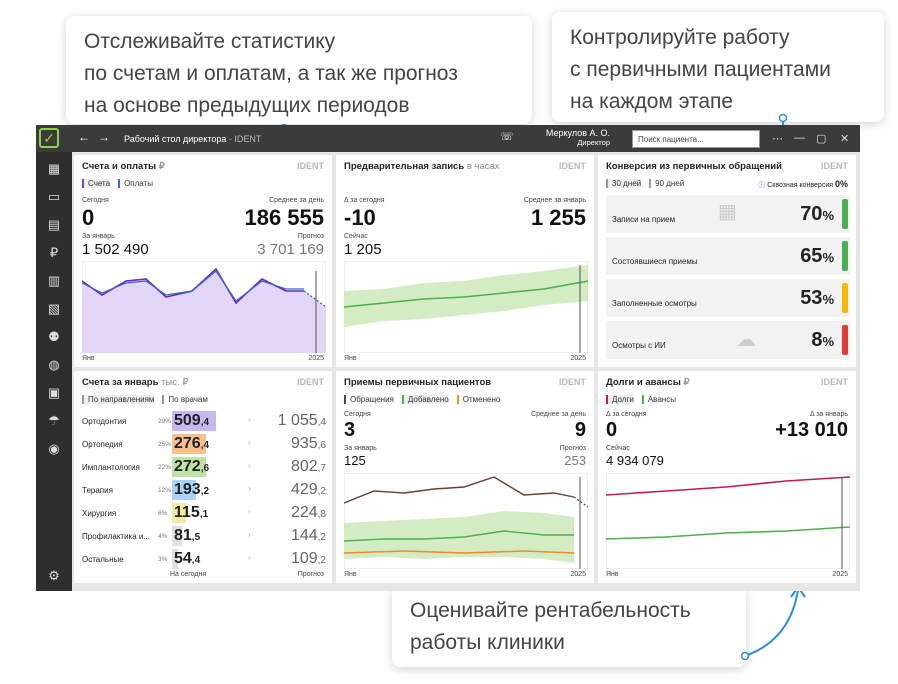 The width and height of the screenshot is (898, 684). I want to click on message-icon: ◍, so click(54, 364).